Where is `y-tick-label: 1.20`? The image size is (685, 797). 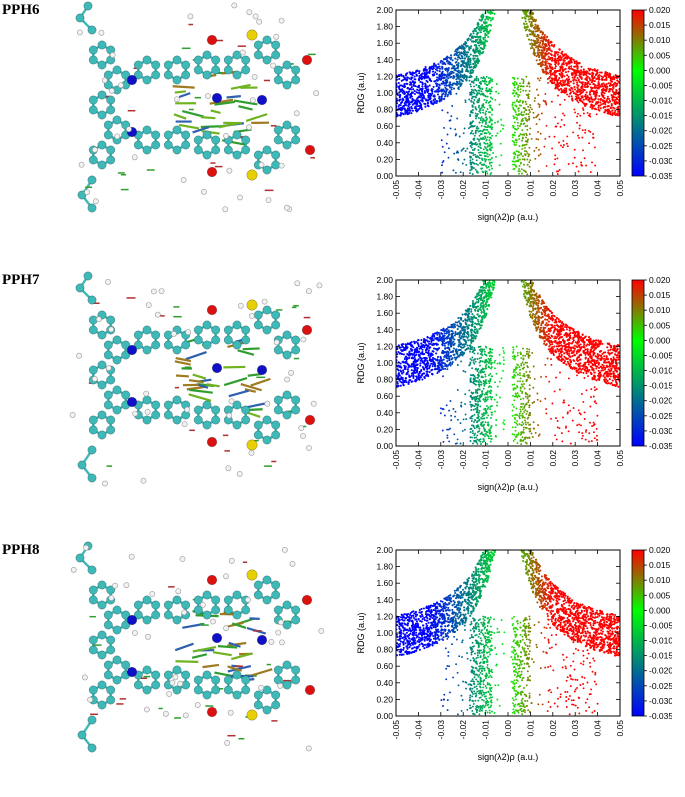 y-tick-label: 1.20 is located at coordinates (384, 76).